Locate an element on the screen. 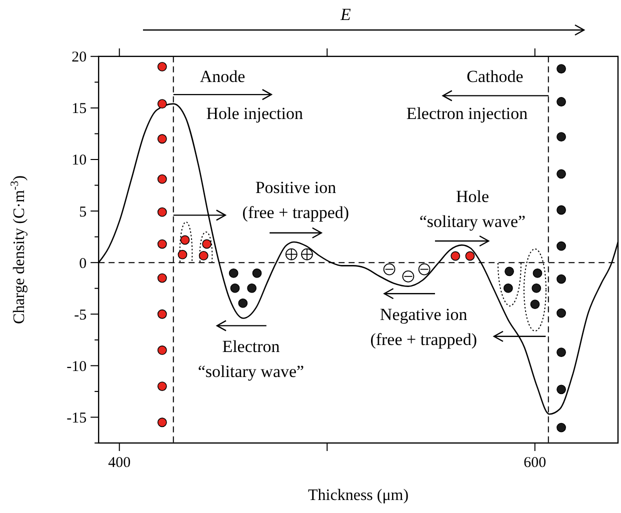 The width and height of the screenshot is (621, 513). annotation: Positive ion (free + trapped) is located at coordinates (296, 200).